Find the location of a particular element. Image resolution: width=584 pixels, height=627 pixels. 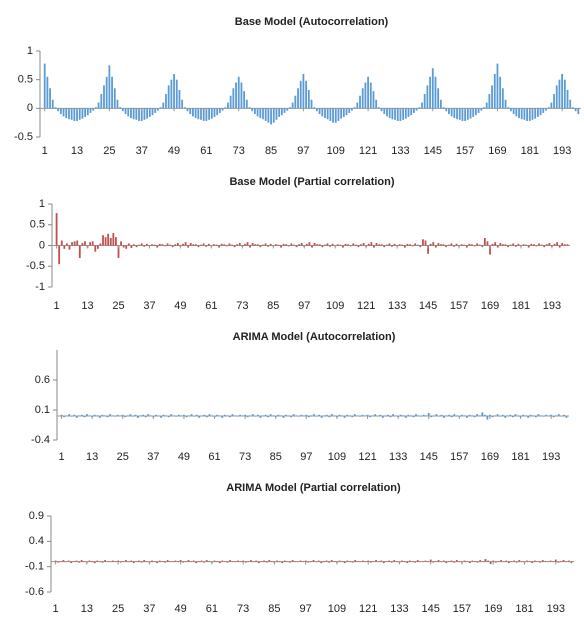

x-tick-label: 1 is located at coordinates (57, 306).